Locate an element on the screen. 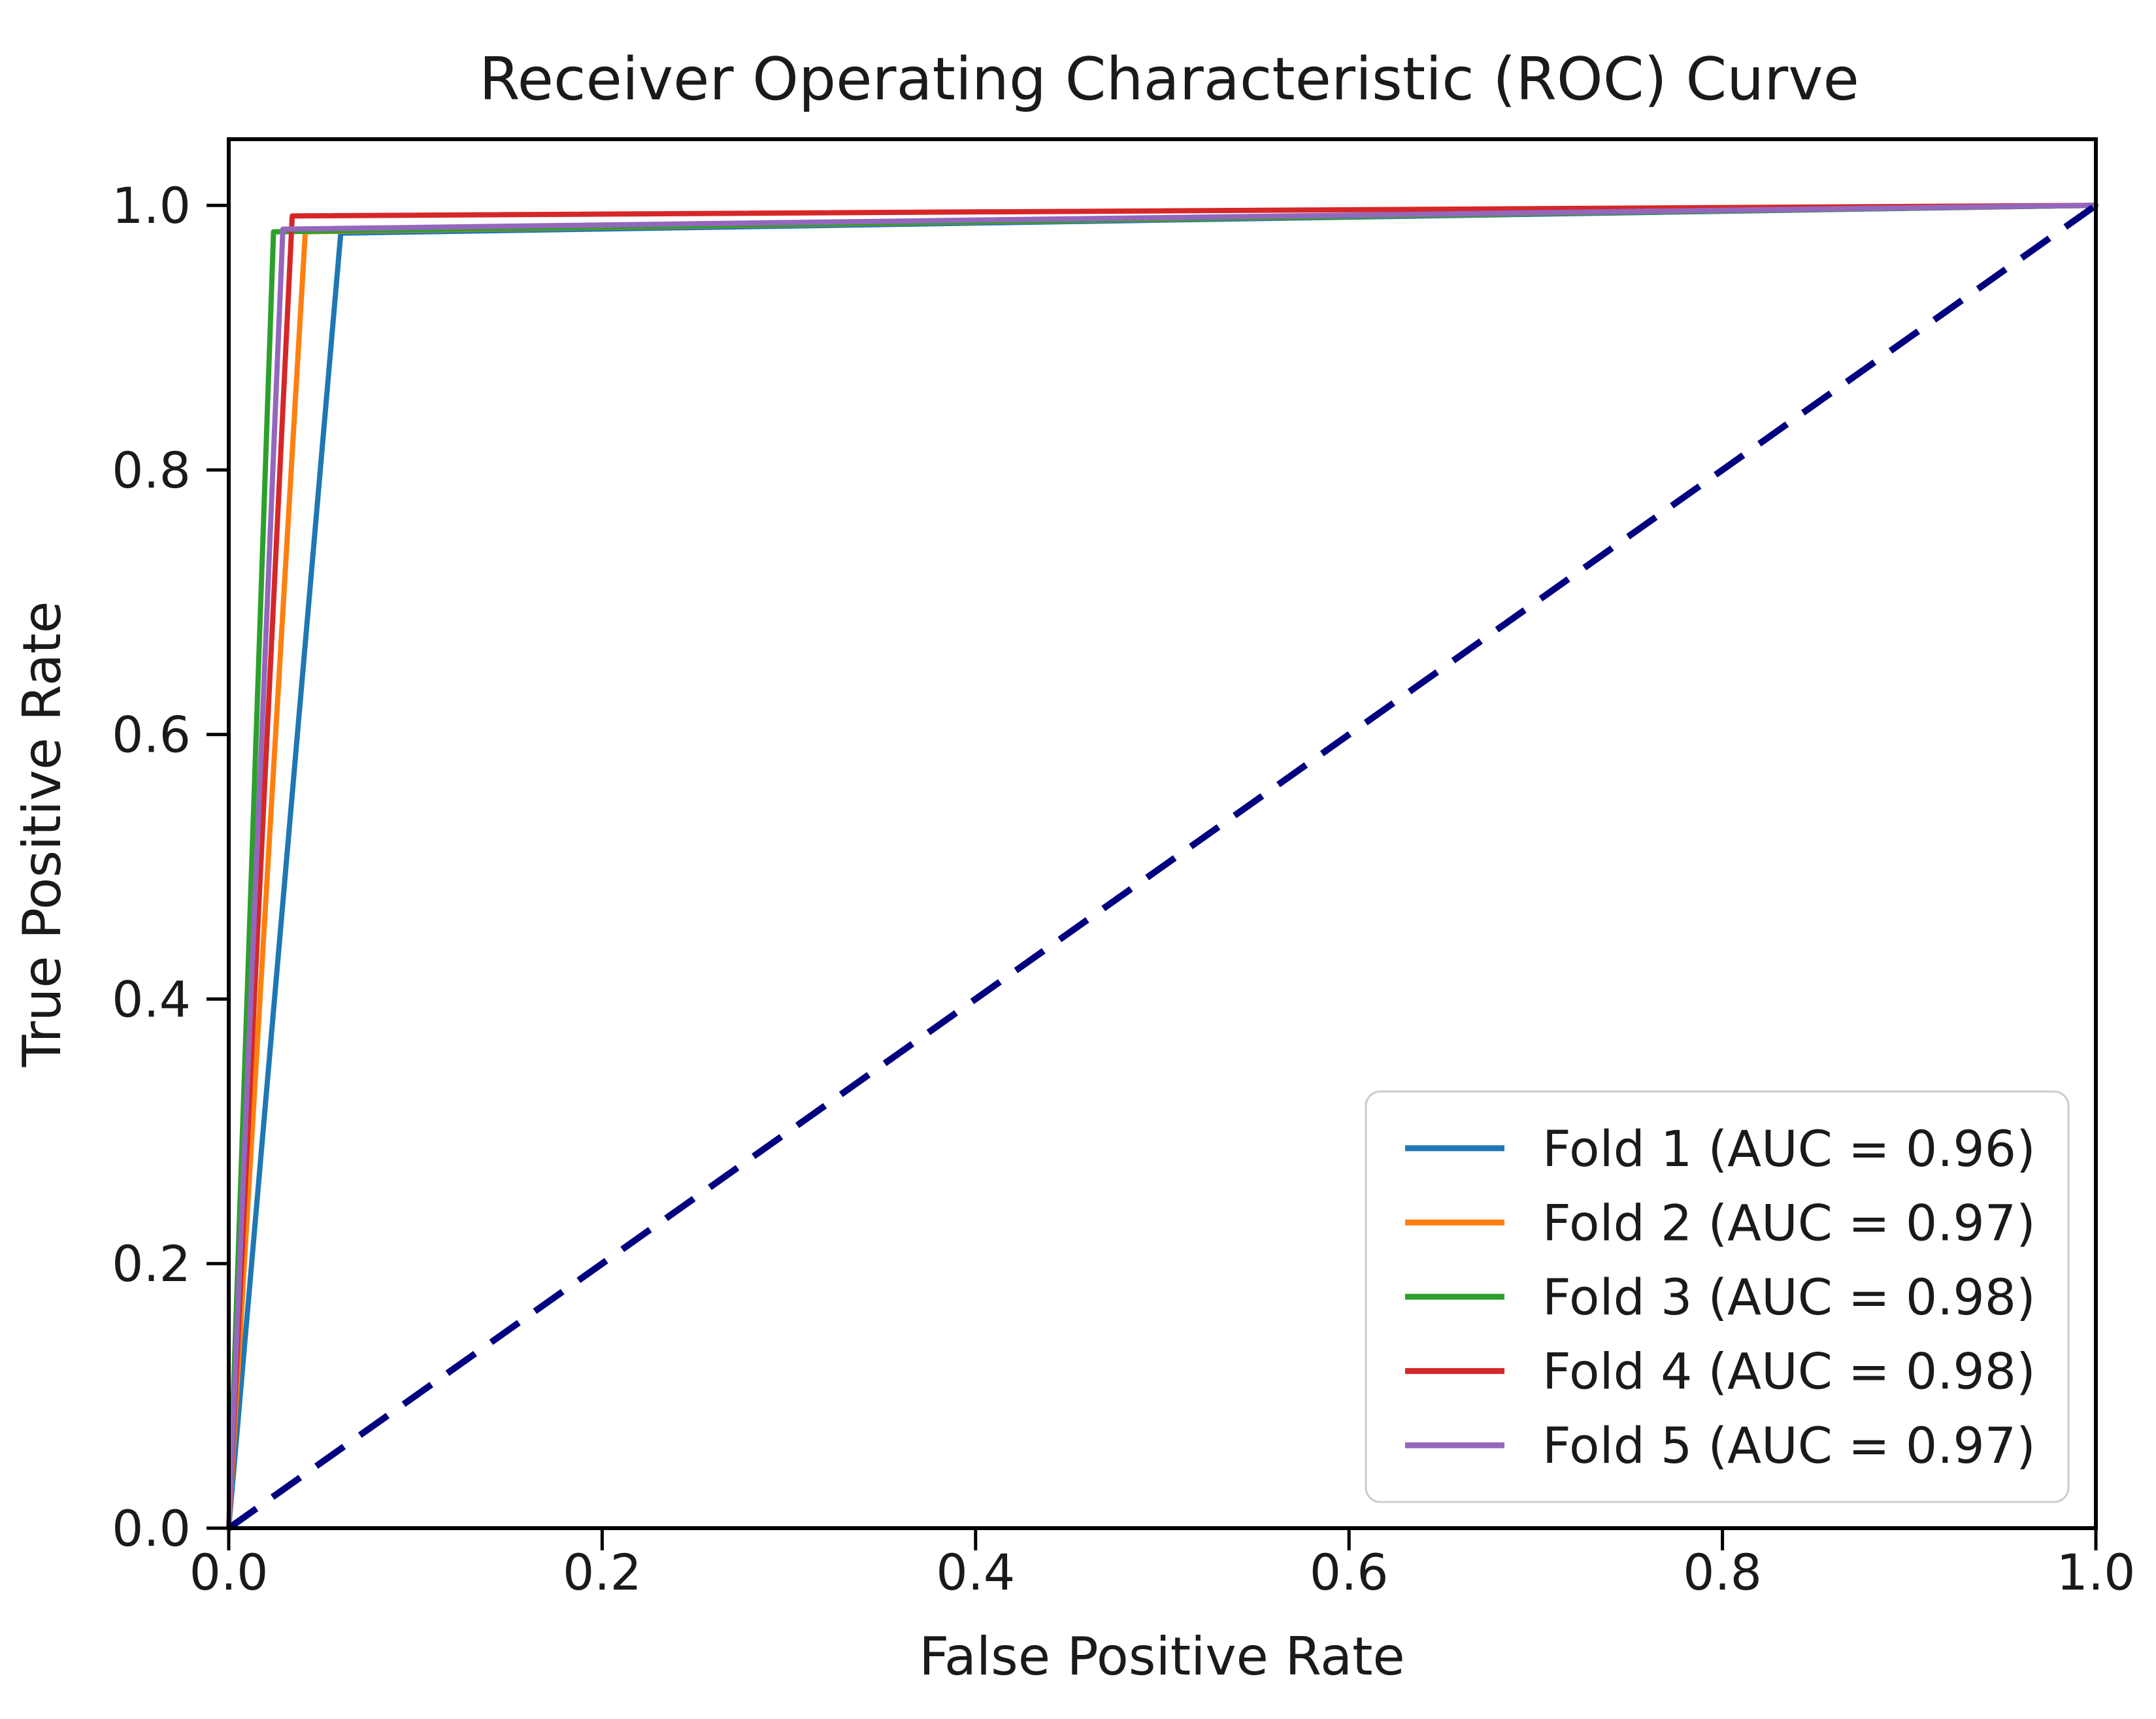 This screenshot has height=1719, width=2156. y-tick-label: 0.2 is located at coordinates (151, 1264).